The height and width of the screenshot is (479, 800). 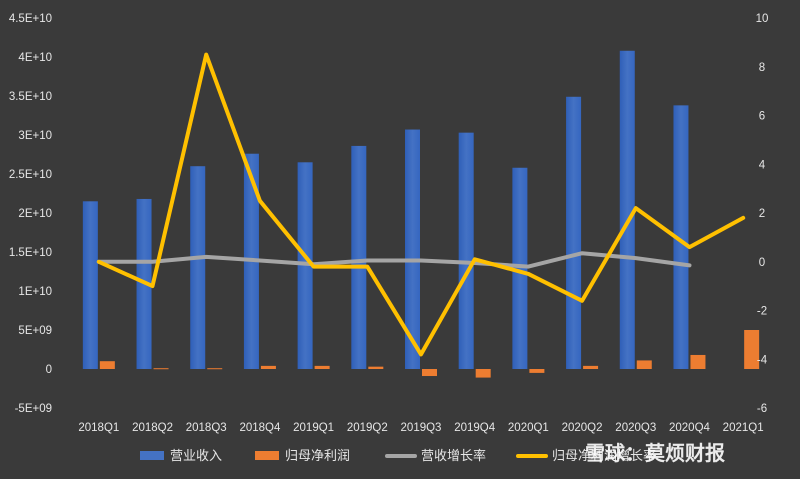 What do you see at coordinates (698, 361) in the screenshot?
I see `net-profit-bar-2020Q4` at bounding box center [698, 361].